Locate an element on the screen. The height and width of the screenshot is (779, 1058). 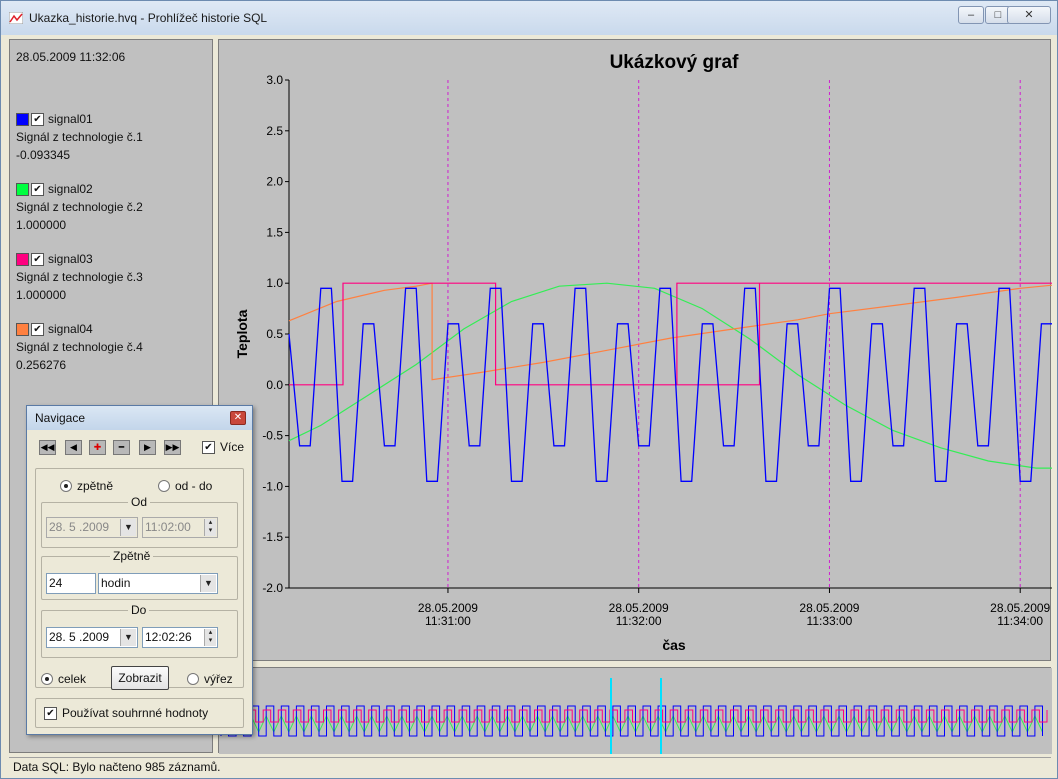
overview-series-signal02 is located at coordinates (631, 724).